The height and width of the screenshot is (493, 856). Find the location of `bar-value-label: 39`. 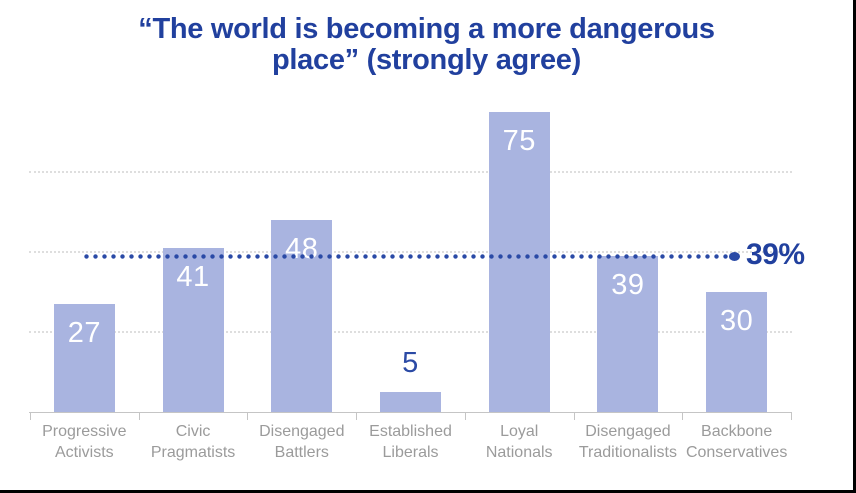

bar-value-label: 39 is located at coordinates (628, 285).